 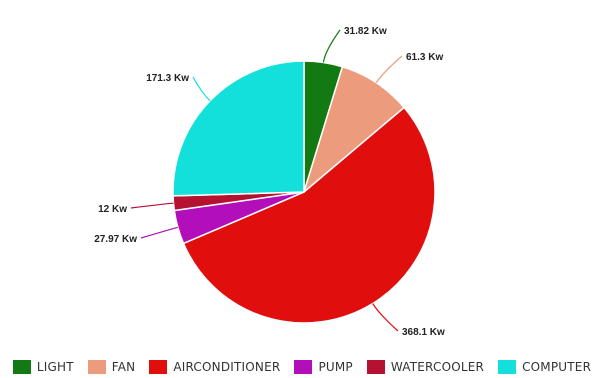 I want to click on leader-line-pump, so click(x=159, y=232).